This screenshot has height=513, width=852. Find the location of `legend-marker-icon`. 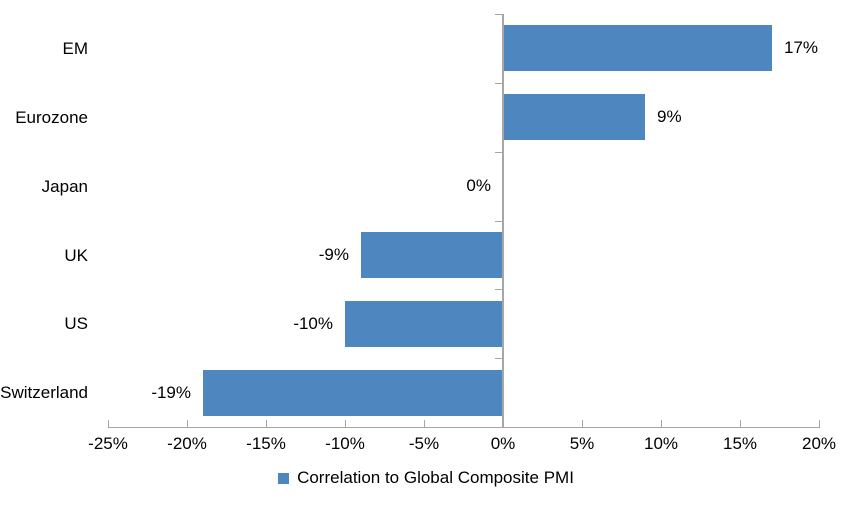

legend-marker-icon is located at coordinates (284, 478).